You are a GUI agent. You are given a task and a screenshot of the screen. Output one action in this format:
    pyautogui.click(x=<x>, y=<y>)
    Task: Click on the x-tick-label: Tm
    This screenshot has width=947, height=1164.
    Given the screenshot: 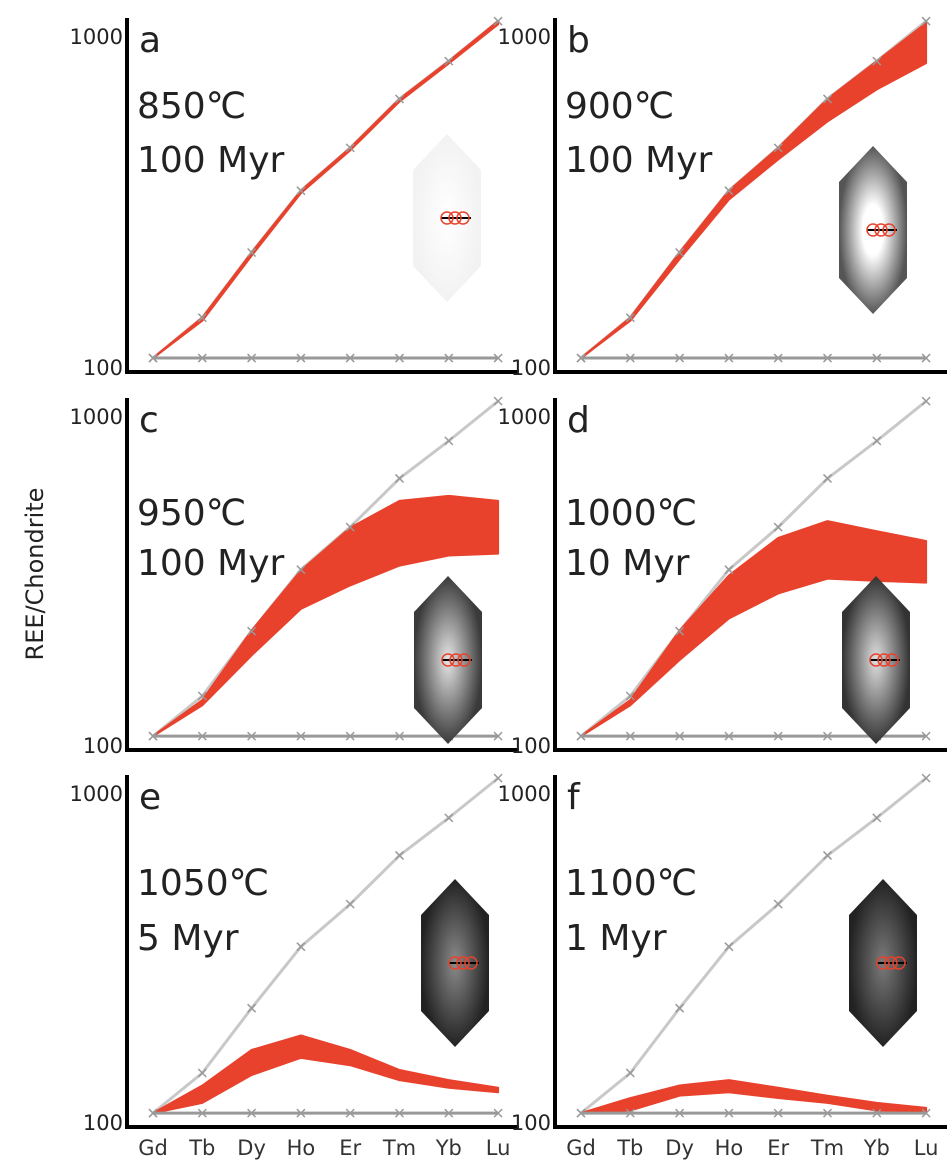 What is the action you would take?
    pyautogui.click(x=827, y=1148)
    